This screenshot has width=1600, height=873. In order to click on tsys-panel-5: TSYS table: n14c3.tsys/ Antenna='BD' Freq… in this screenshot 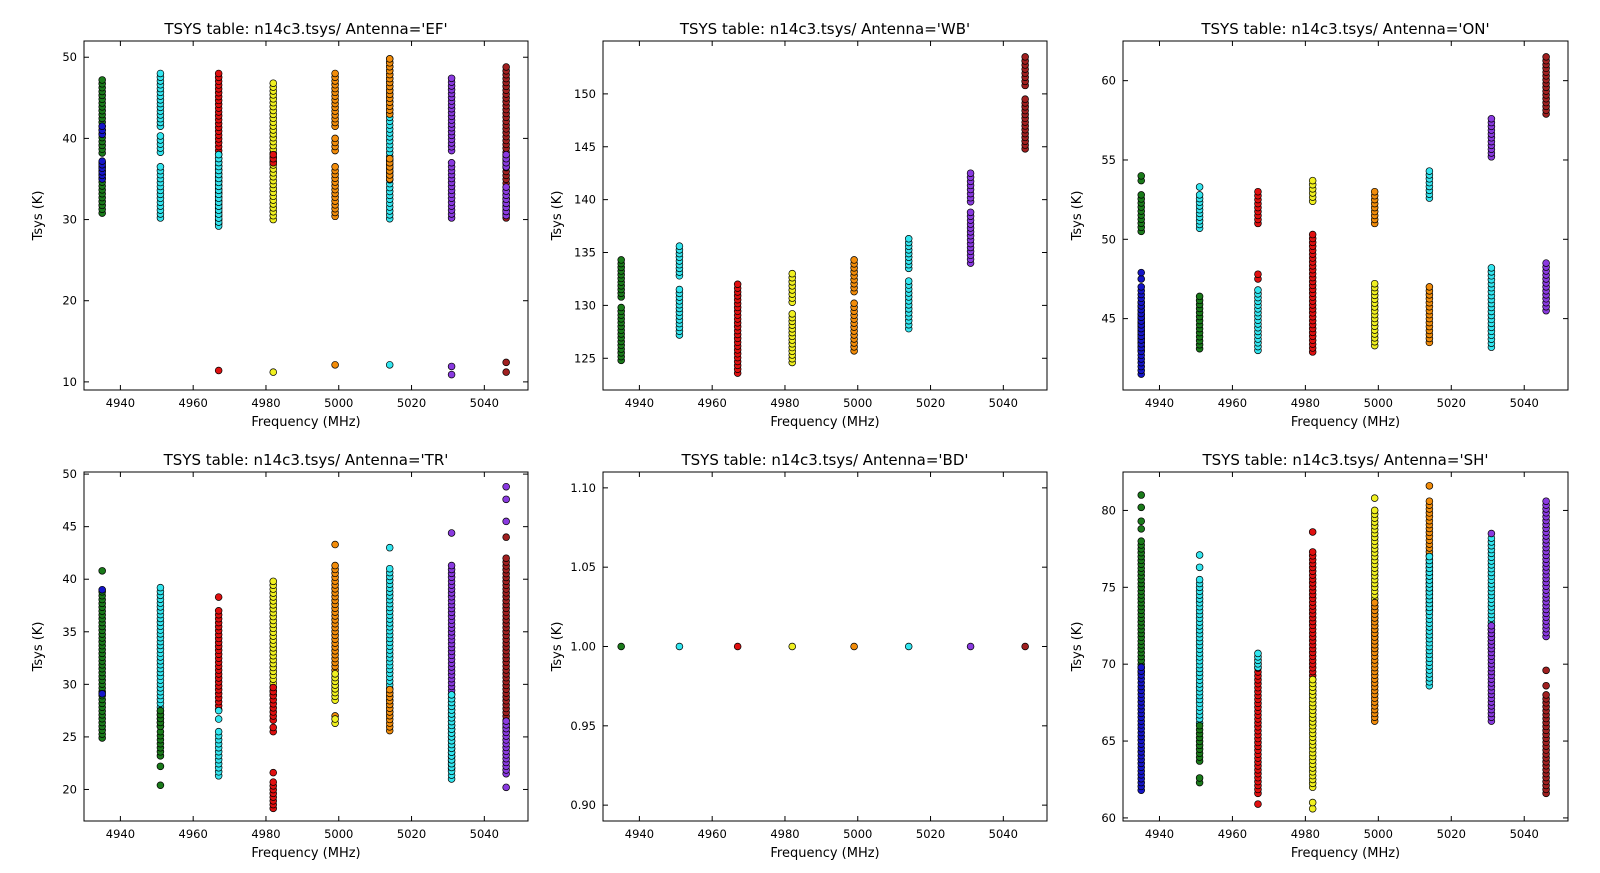, I will do `click(799, 656)`.